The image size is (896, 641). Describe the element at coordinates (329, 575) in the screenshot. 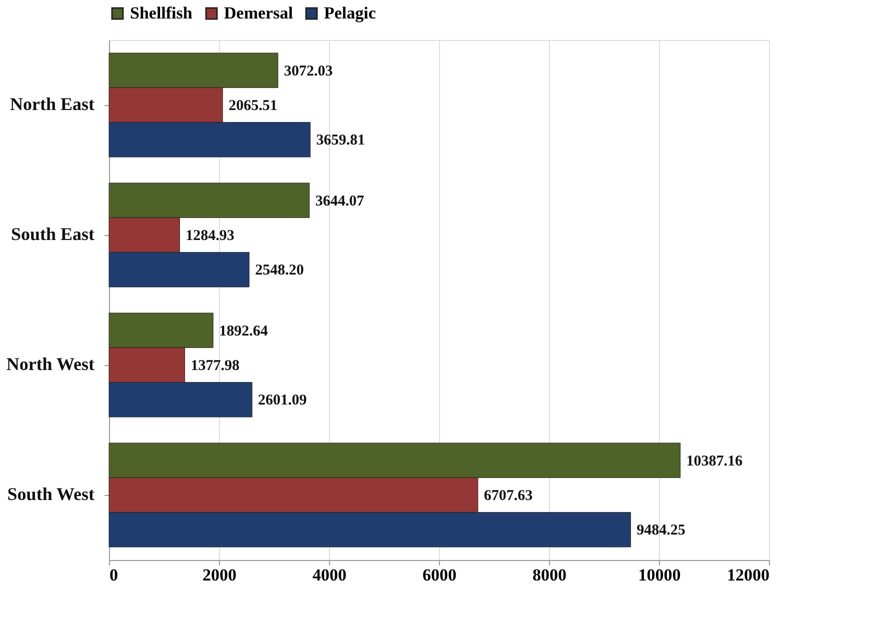

I see `x-tick-label: 4000` at that location.